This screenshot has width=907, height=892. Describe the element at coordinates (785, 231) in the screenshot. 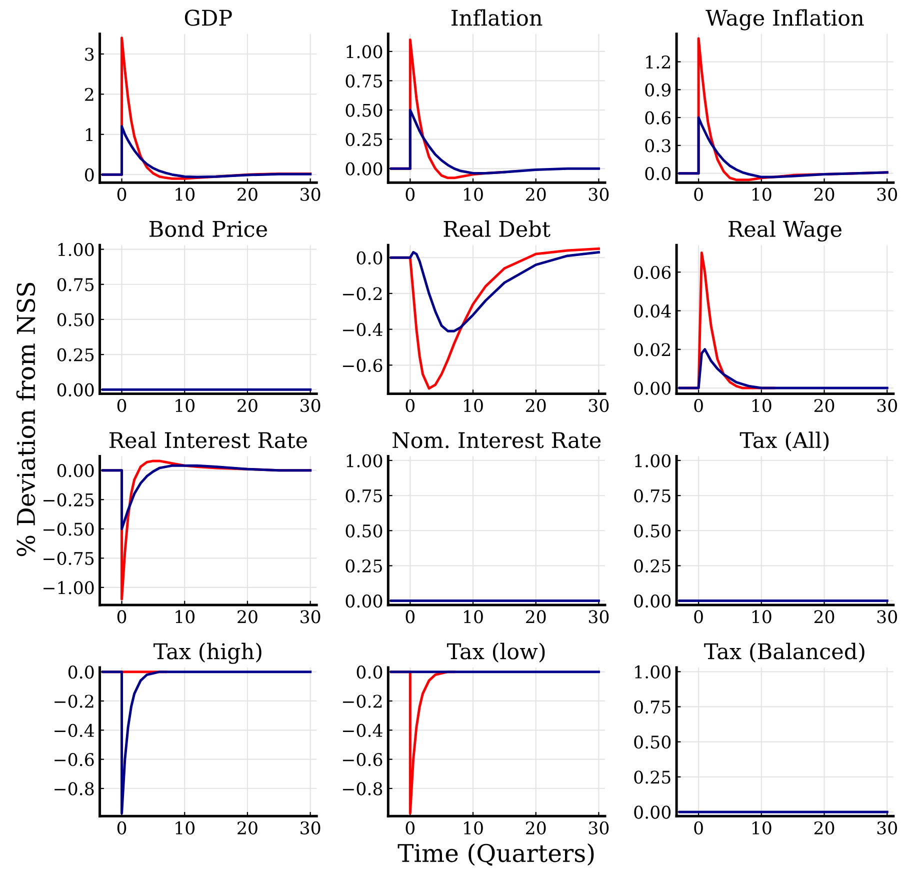

I see `chart-title: Real Wage` at that location.